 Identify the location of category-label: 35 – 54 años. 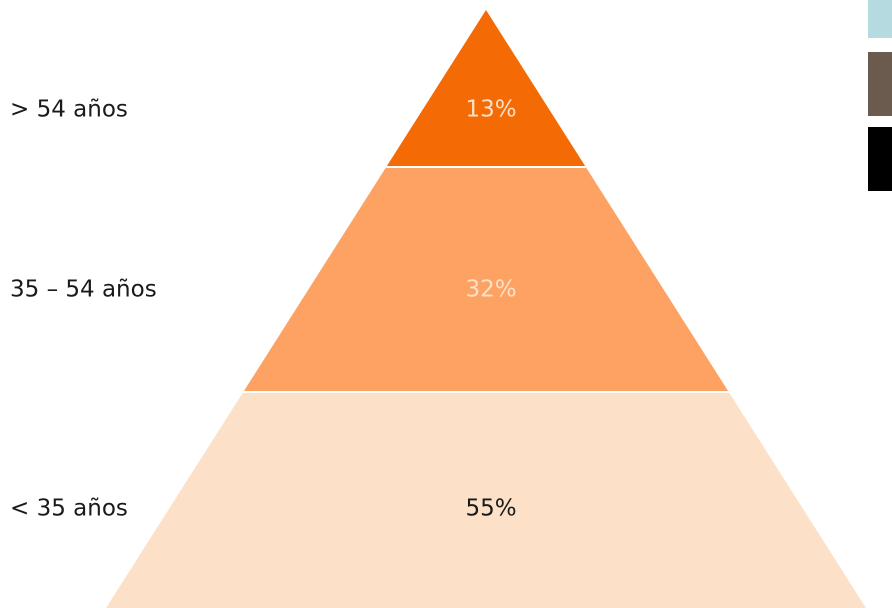
(83, 290).